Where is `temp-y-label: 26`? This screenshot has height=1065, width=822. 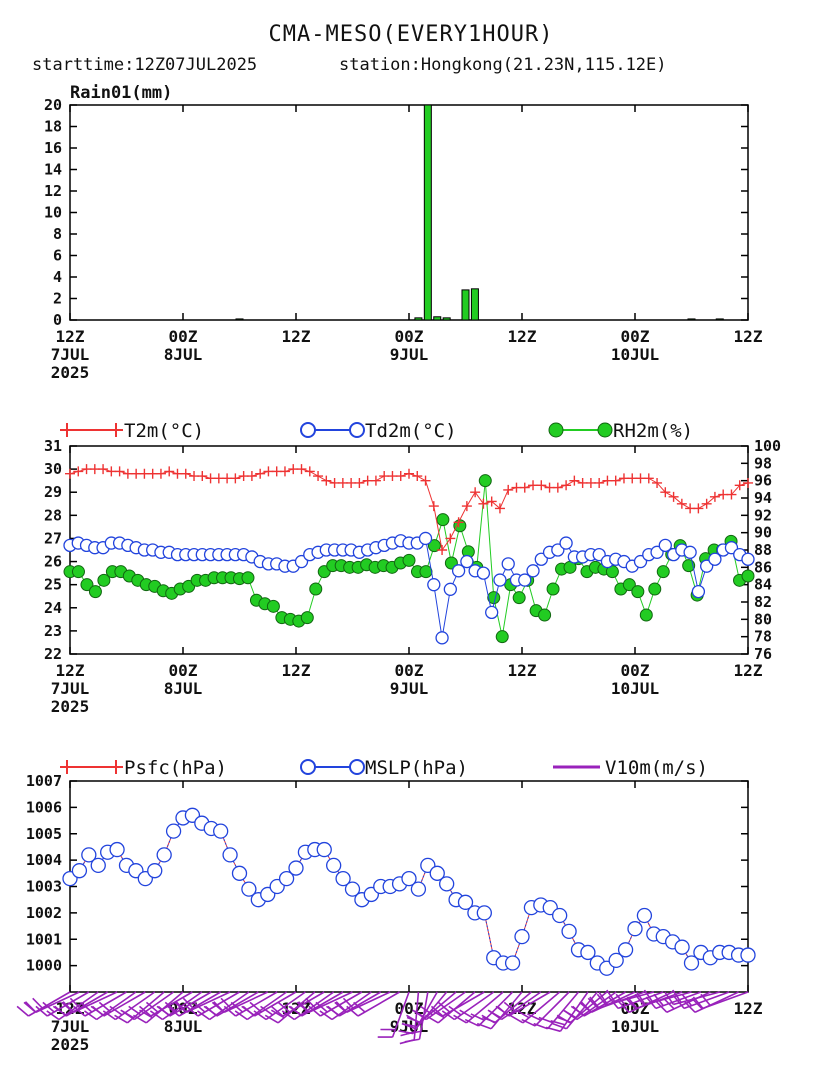 temp-y-label: 26 is located at coordinates (53, 562).